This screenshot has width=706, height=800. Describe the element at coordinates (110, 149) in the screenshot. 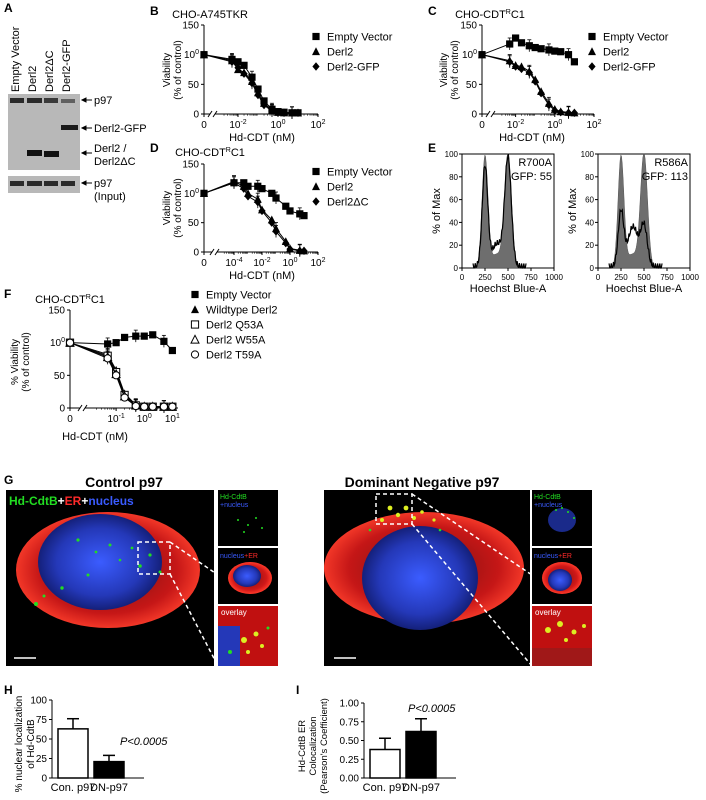

I see `band-label-derl2: Derl2 /` at that location.